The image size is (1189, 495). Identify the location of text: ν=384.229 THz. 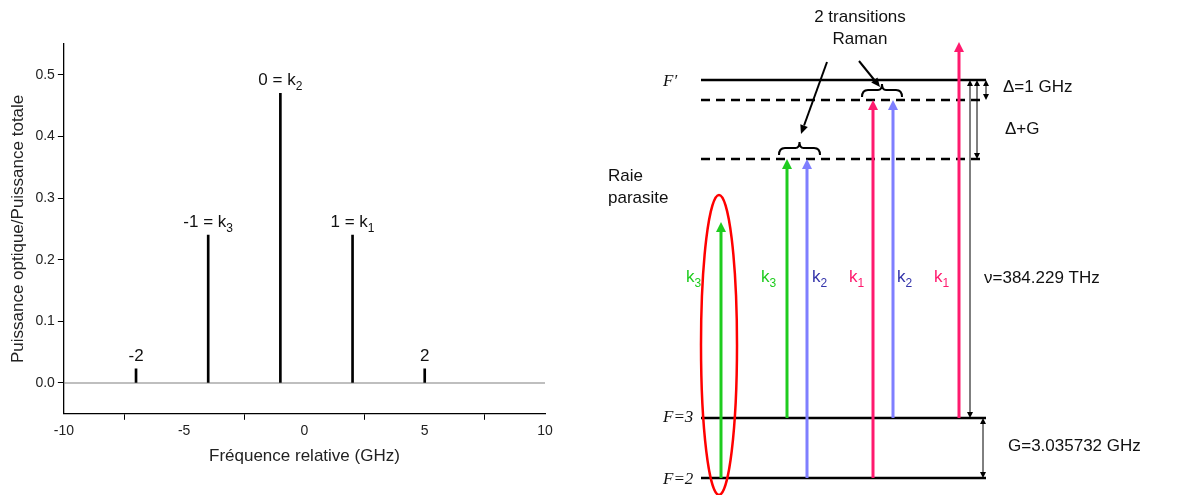
(1042, 278).